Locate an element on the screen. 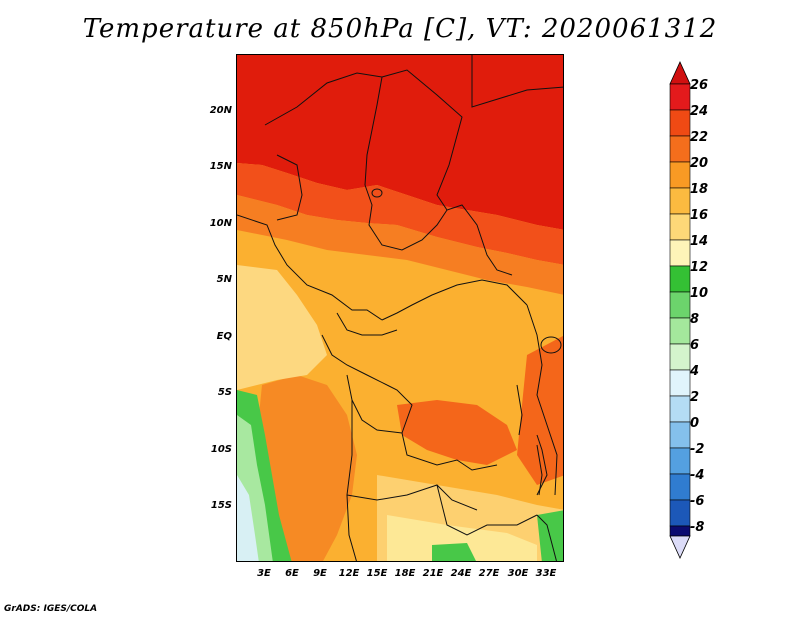 The image size is (800, 618). colorbar-label: 4 is located at coordinates (695, 371).